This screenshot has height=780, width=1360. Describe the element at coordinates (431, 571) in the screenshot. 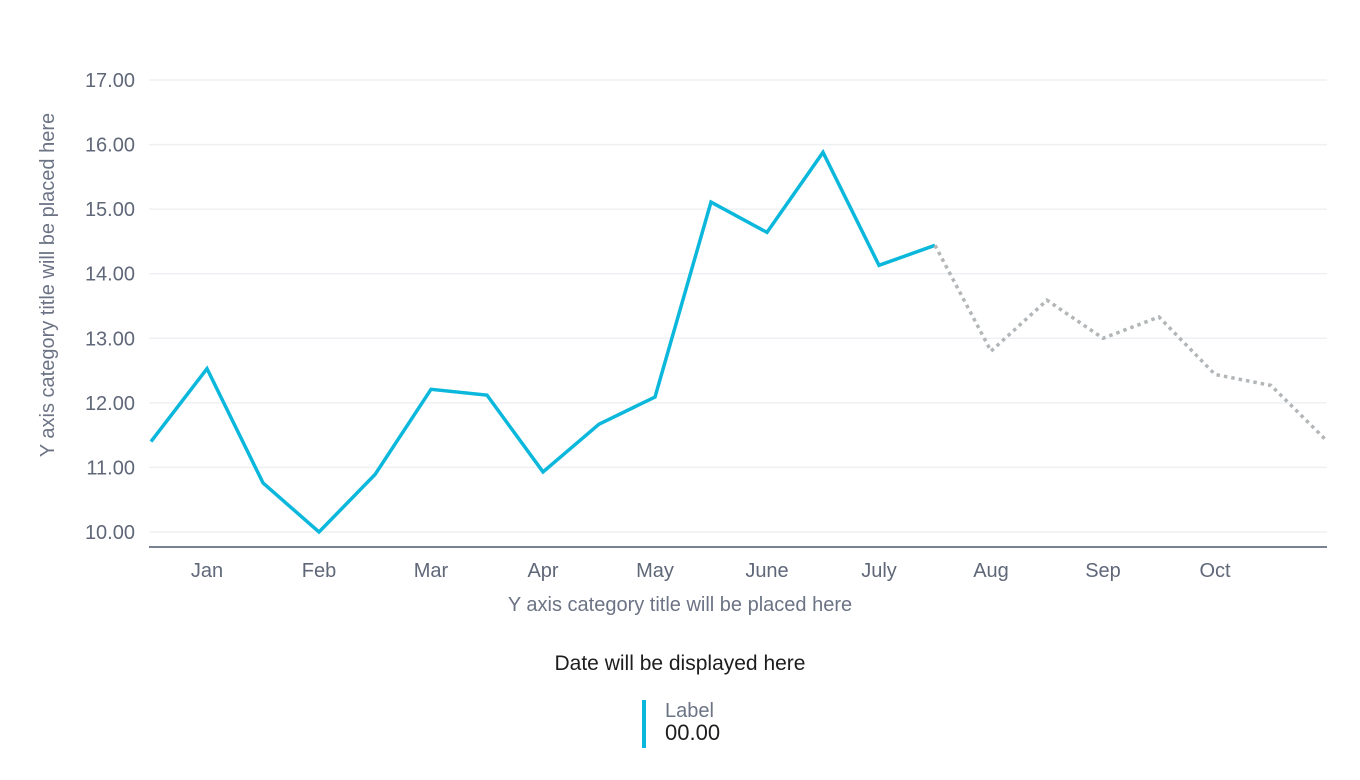

I see `x-tick-label: Mar` at that location.